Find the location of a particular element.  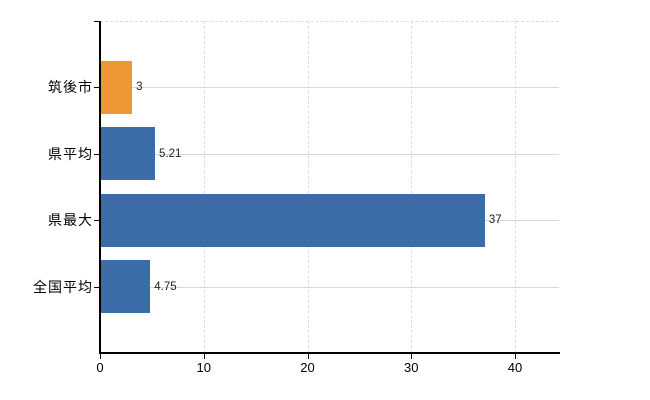

y-axis-line is located at coordinates (100, 187).